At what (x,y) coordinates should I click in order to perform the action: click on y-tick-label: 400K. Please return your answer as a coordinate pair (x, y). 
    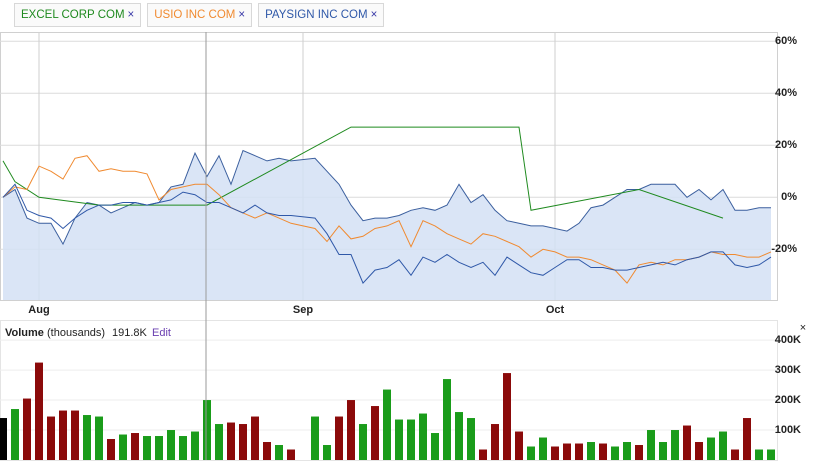
    Looking at the image, I should click on (788, 340).